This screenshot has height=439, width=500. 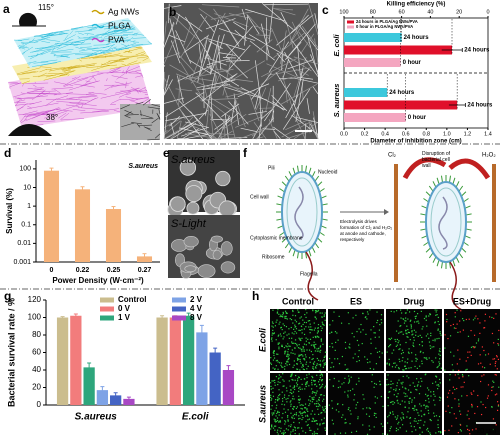 What do you see at coordinates (223, 178) in the screenshot?
I see `bacterium` at bounding box center [223, 178].